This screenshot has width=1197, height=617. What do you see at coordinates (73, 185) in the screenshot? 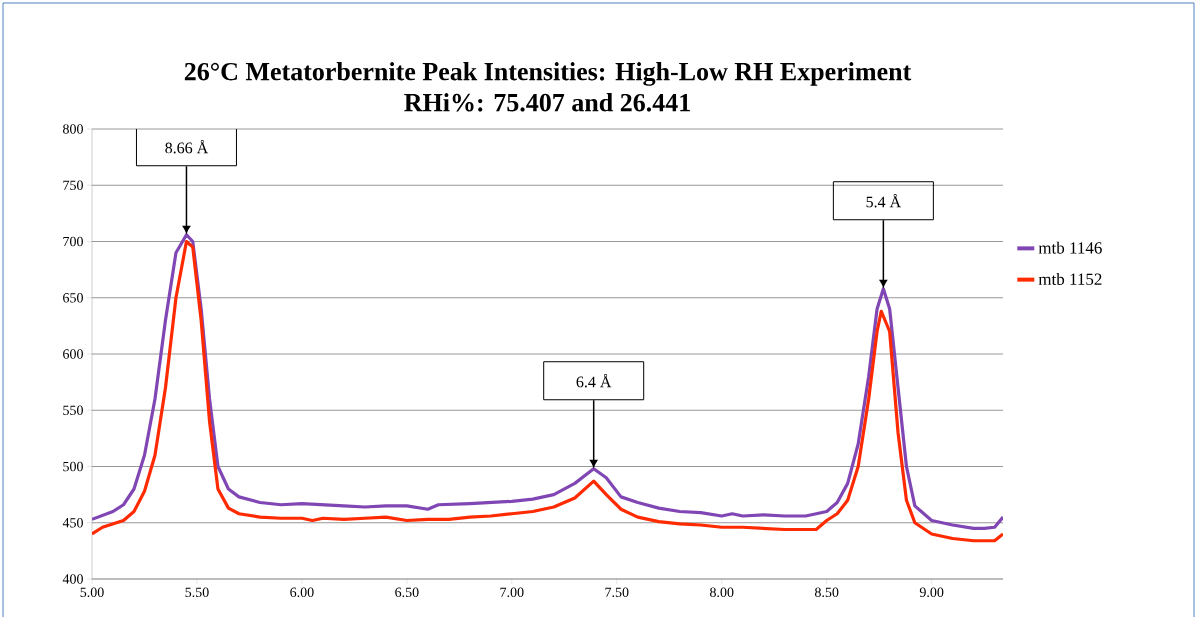
I see `y-tick-label: 750` at bounding box center [73, 185].